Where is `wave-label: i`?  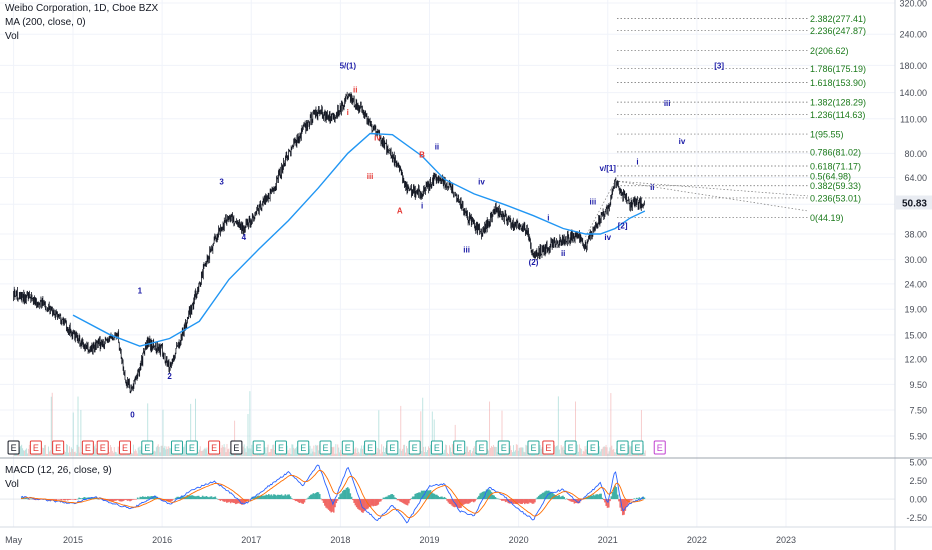 wave-label: i is located at coordinates (422, 206).